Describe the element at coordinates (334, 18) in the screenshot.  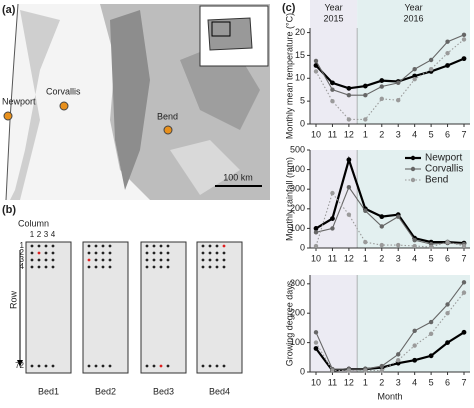
I see `period-label: 2015` at that location.